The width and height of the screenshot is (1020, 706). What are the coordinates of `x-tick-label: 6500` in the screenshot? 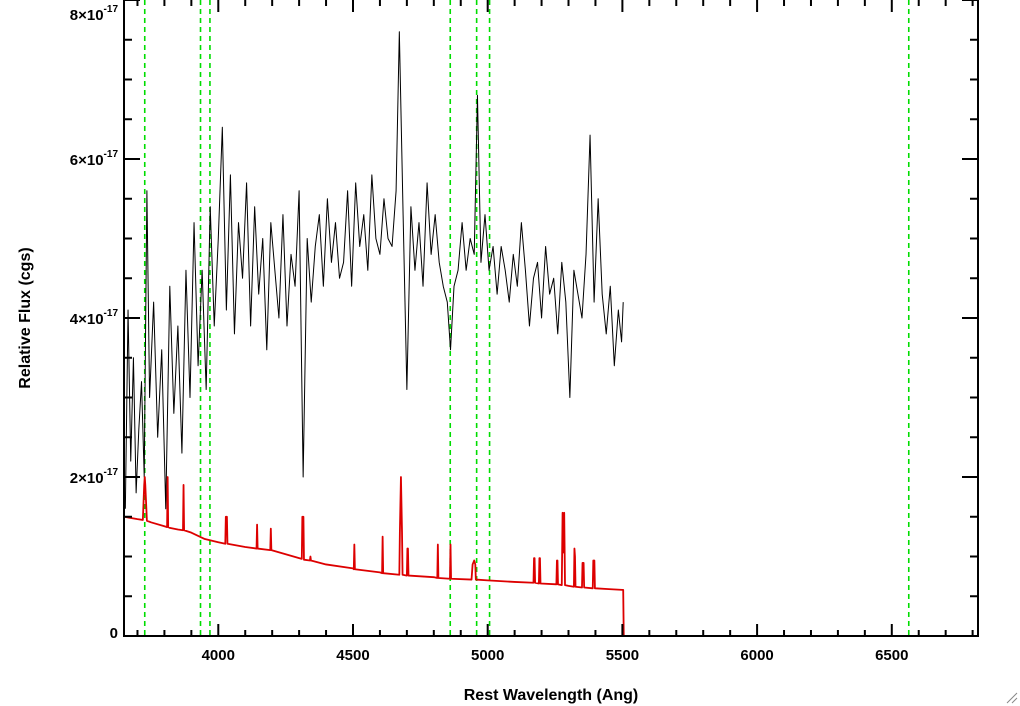 It's located at (891, 655).